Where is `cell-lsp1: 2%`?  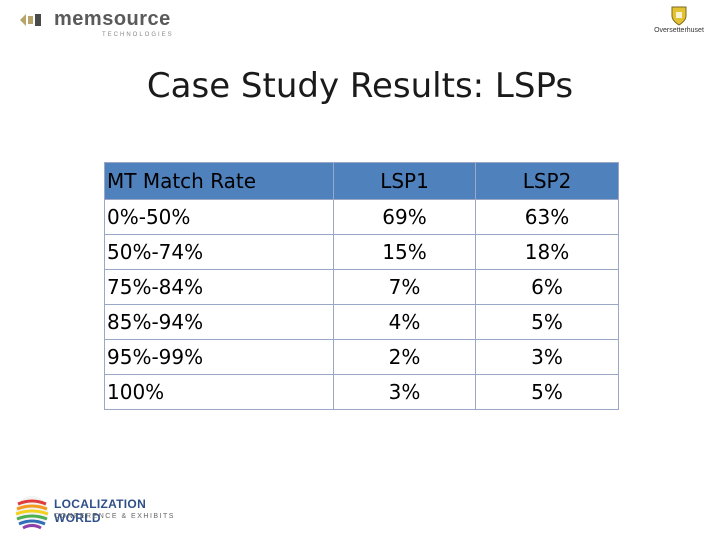 cell-lsp1: 2% is located at coordinates (404, 357).